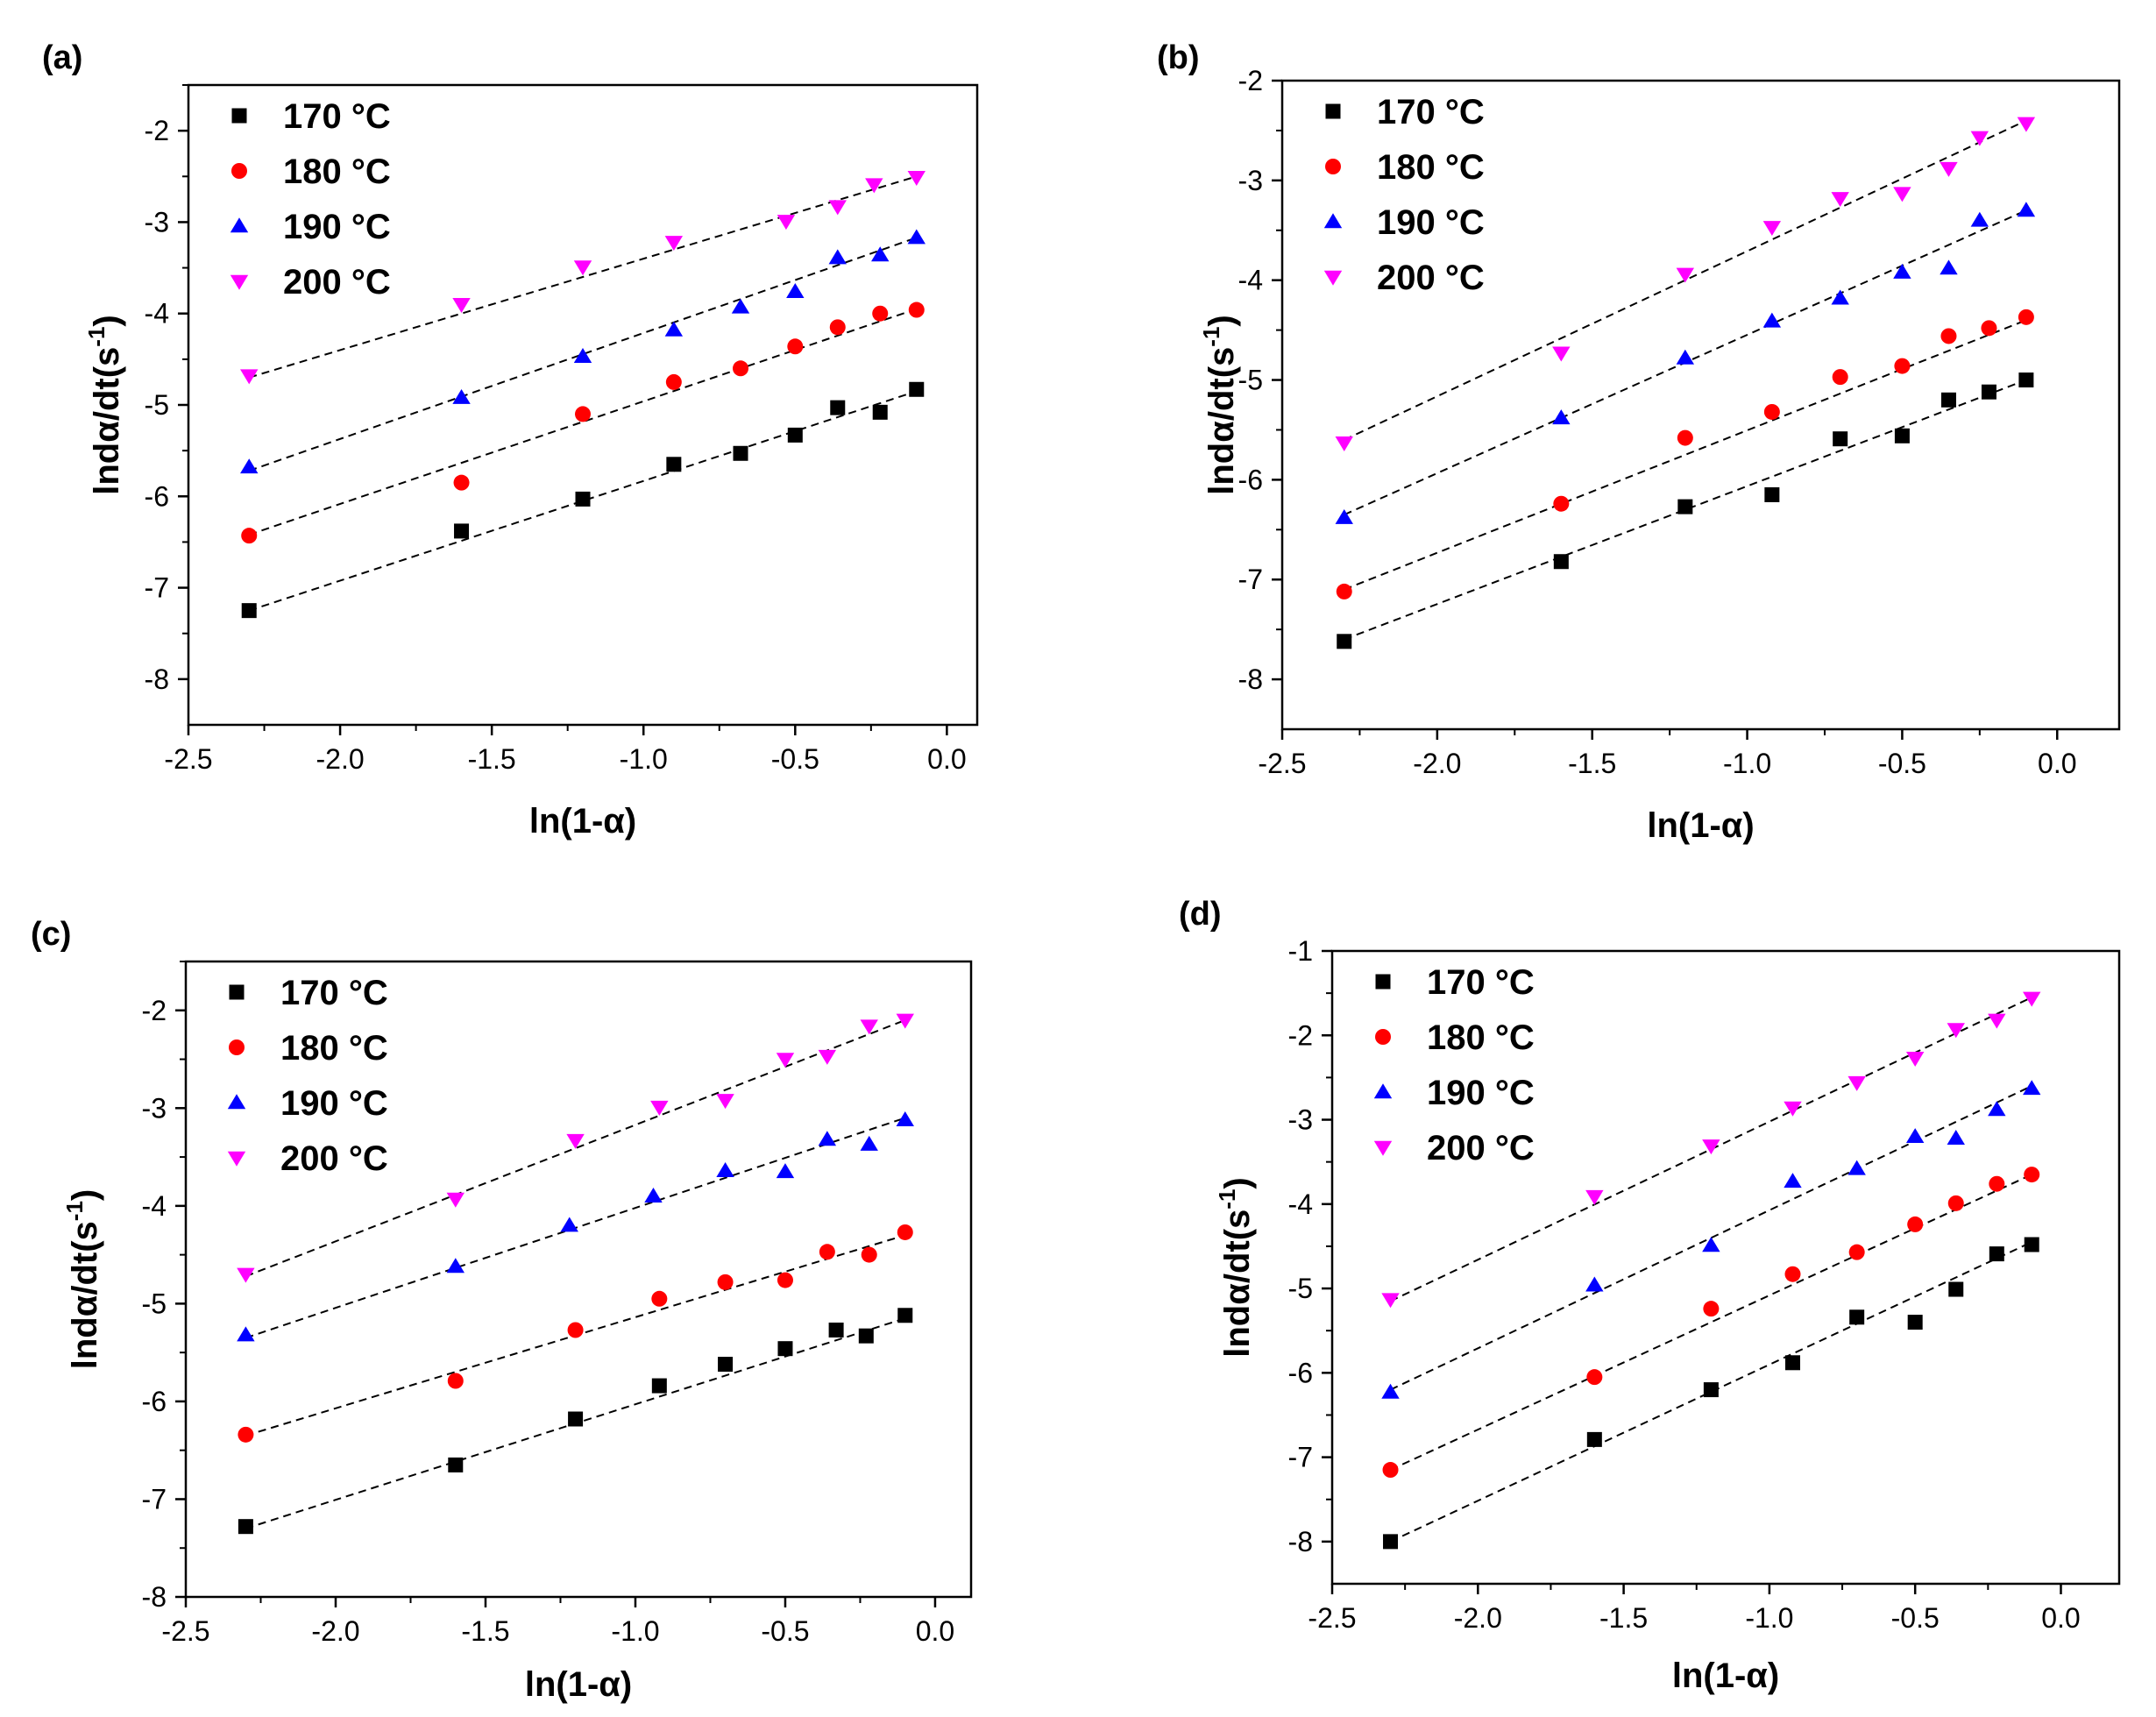  What do you see at coordinates (1437, 763) in the screenshot?
I see `x-tick-label: -2.0` at bounding box center [1437, 763].